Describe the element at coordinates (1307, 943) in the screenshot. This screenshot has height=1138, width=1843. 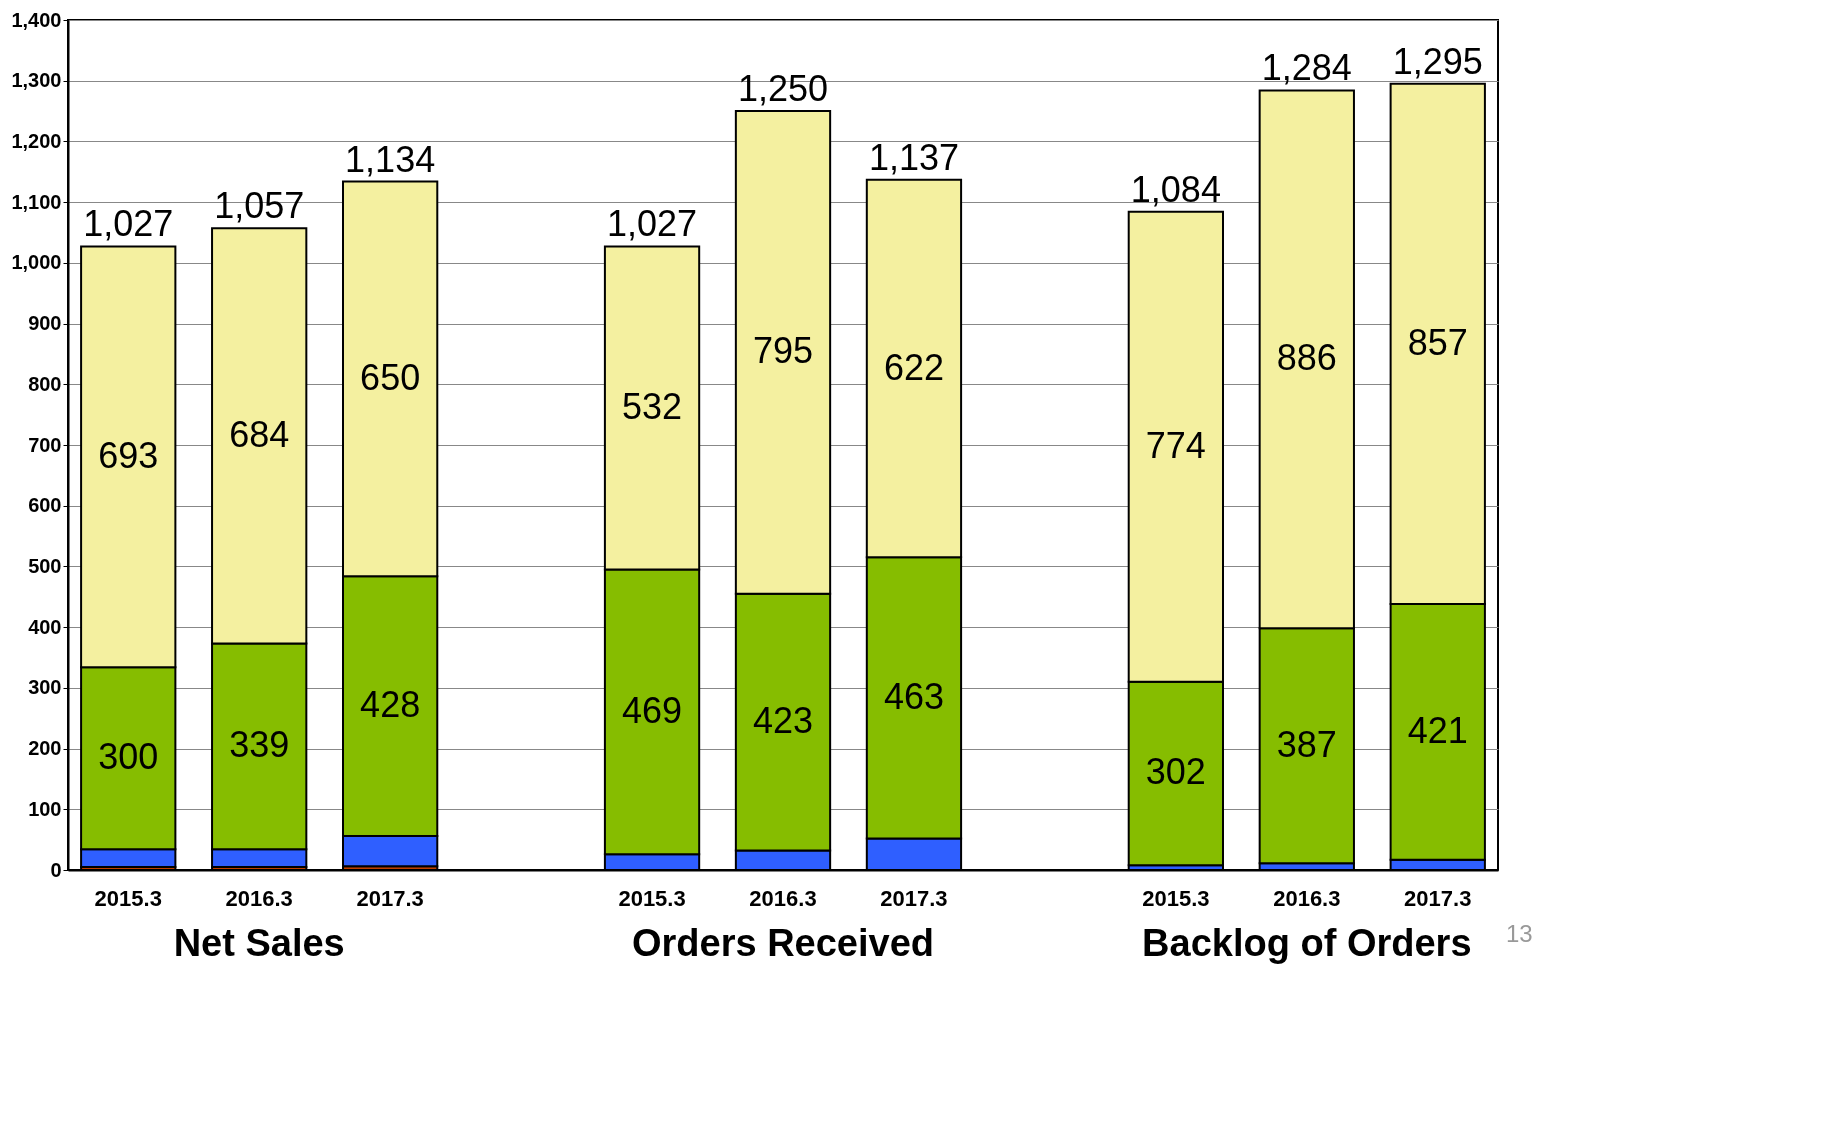
I see `text: Backlog of Orders` at that location.